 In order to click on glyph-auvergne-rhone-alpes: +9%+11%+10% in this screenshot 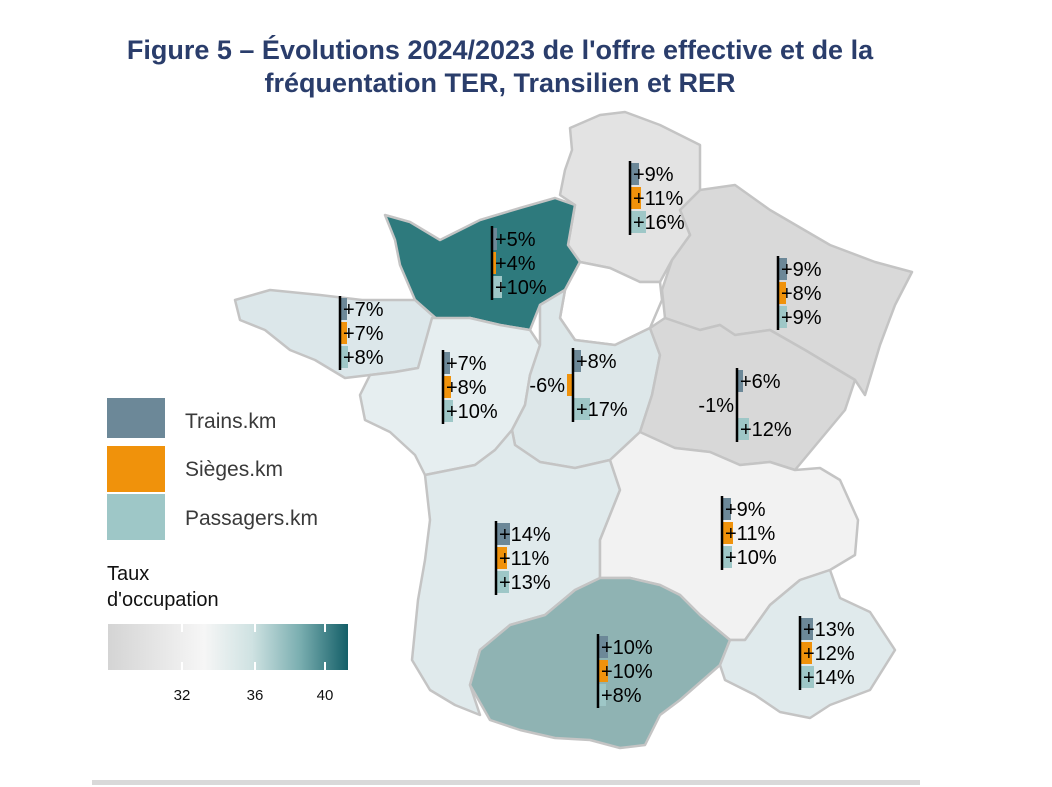, I will do `click(748, 533)`.